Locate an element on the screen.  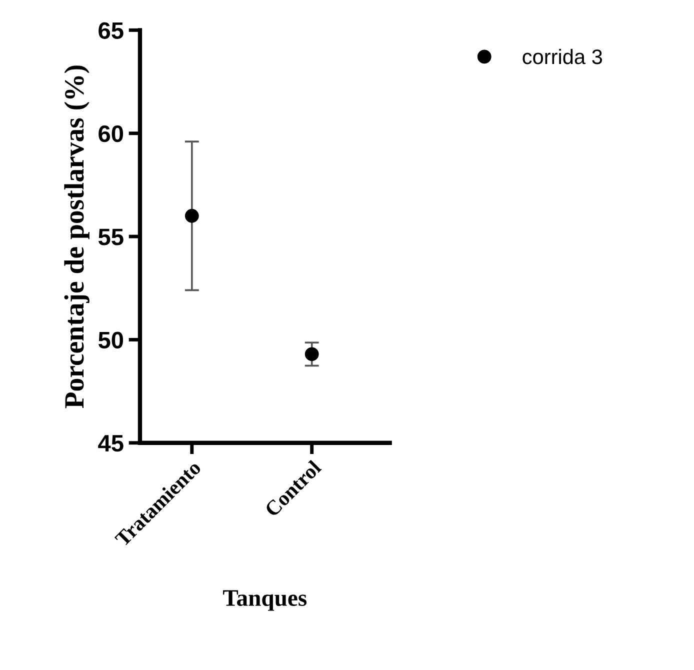
y-tick-label: 65 is located at coordinates (111, 30).